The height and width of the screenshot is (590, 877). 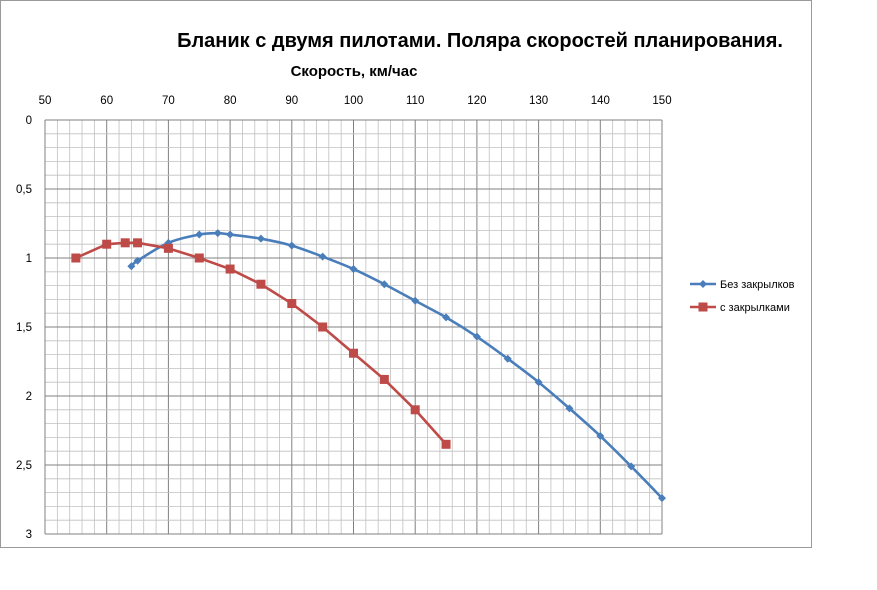 What do you see at coordinates (168, 101) in the screenshot?
I see `x-tick-label: 70` at bounding box center [168, 101].